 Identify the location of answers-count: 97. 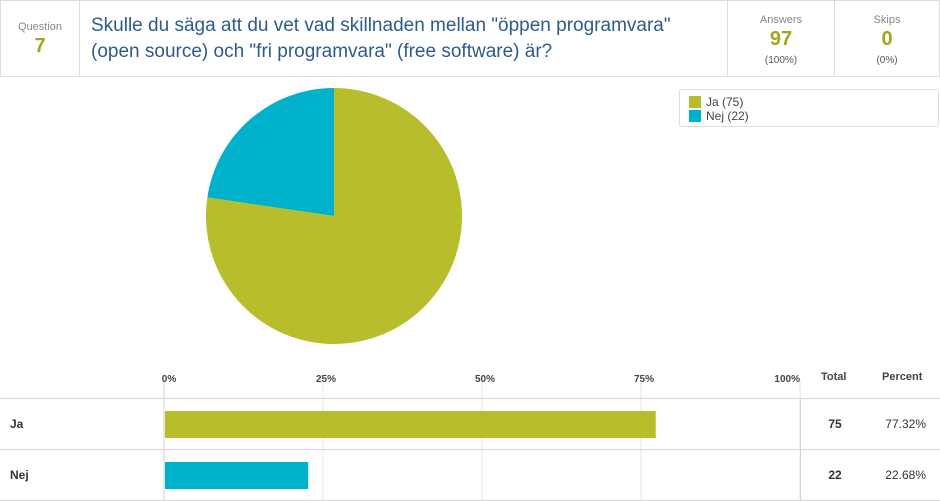
(781, 39).